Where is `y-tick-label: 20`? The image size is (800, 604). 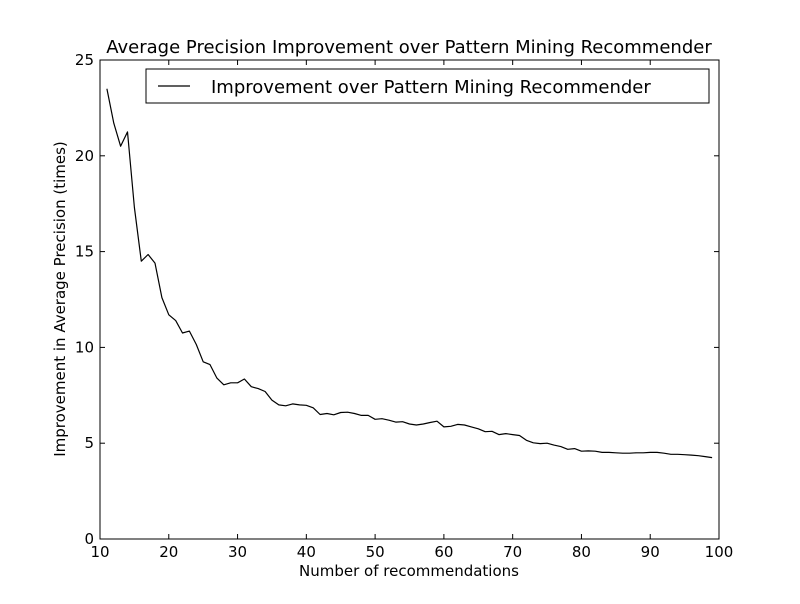
y-tick-label: 20 is located at coordinates (84, 156).